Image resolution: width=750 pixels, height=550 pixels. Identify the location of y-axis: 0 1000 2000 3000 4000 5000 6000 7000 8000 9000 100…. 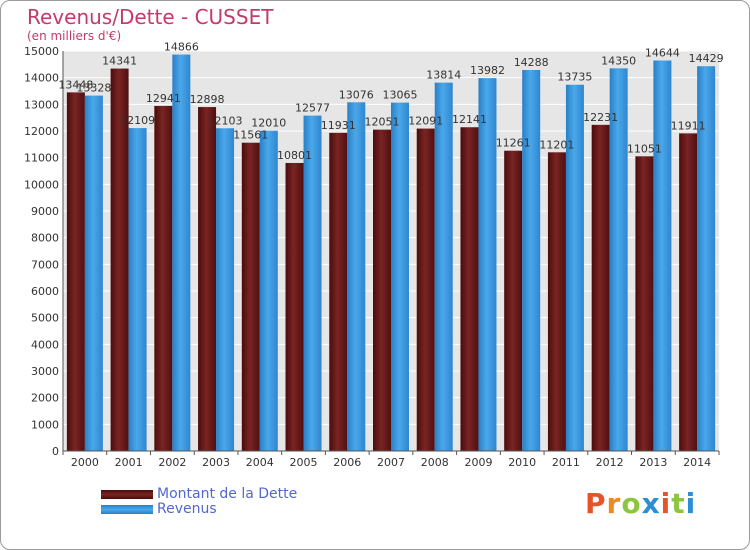
(44, 251).